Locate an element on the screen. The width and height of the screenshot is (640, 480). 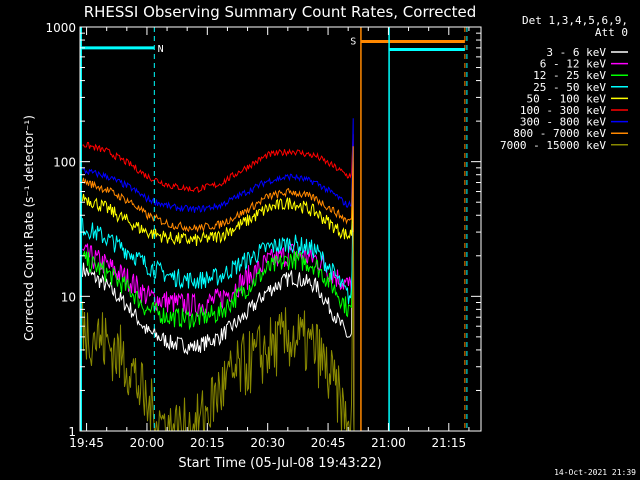
y-axis-label: Corrected Count Rate (s⁻¹ detector⁻¹) is located at coordinates (29, 228).